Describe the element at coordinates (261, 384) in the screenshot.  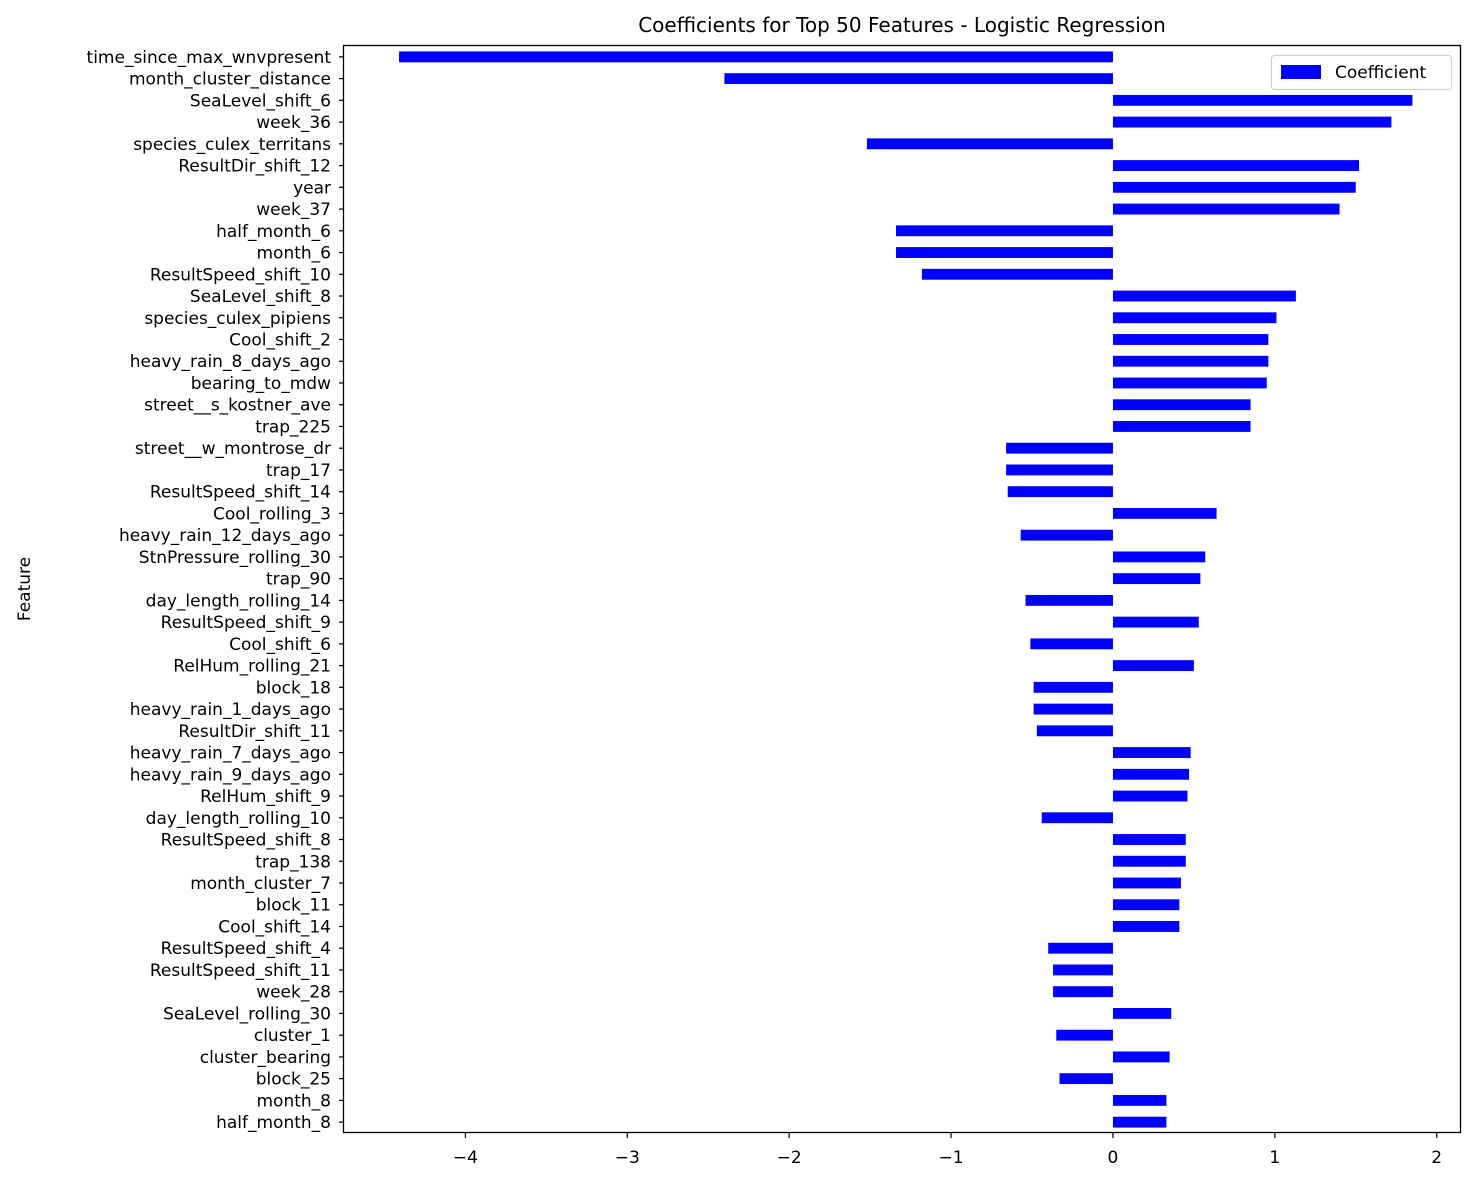
I see `y-tick-label: bearing_to_mdw` at that location.